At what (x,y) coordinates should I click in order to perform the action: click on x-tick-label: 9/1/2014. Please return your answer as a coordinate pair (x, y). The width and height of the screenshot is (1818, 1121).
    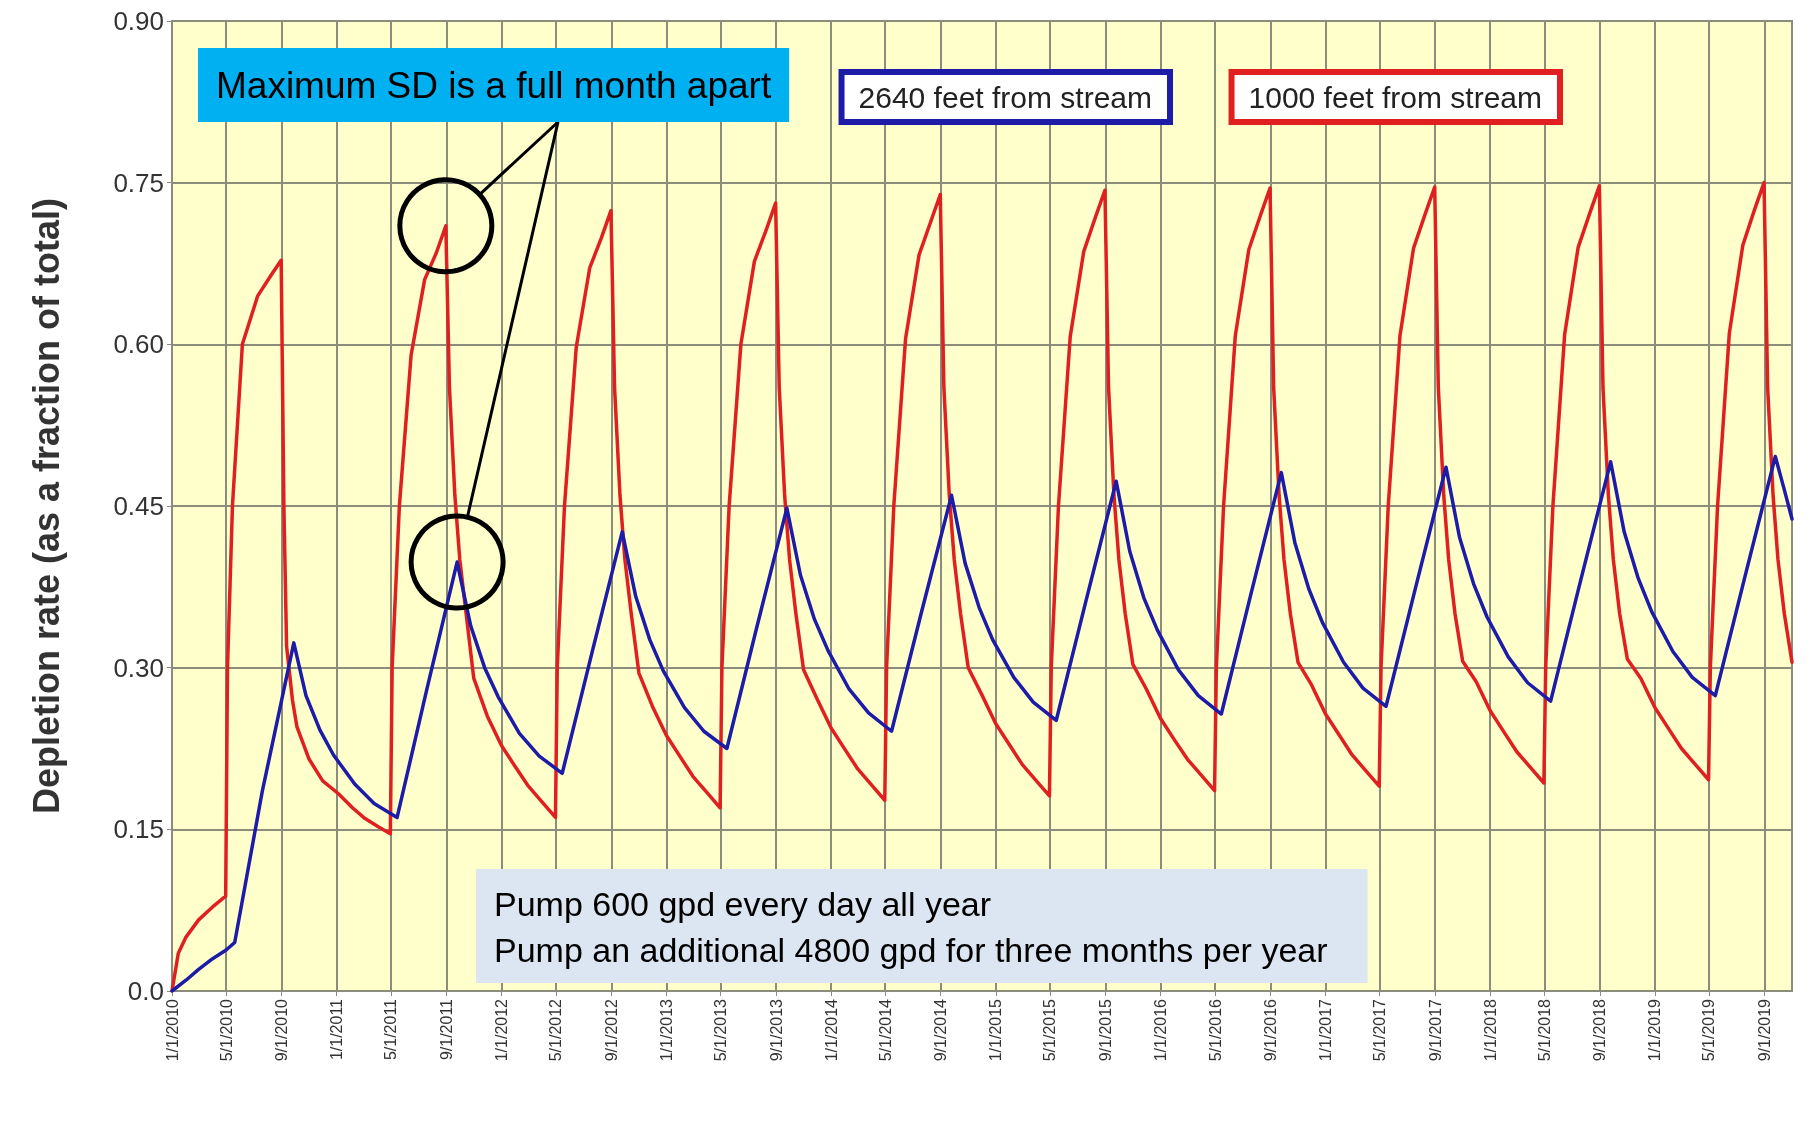
    Looking at the image, I should click on (941, 1030).